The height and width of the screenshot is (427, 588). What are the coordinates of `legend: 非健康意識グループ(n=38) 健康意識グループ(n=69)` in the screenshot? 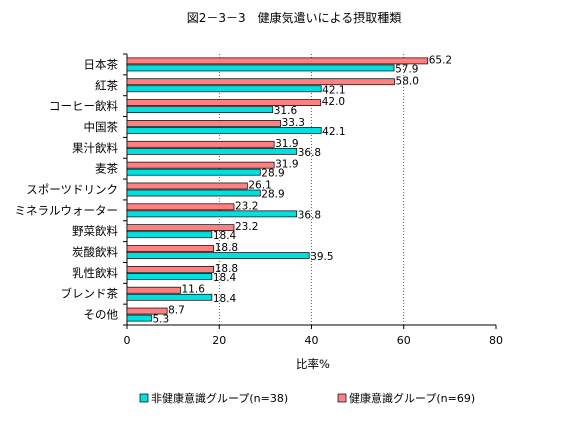 It's located at (307, 398).